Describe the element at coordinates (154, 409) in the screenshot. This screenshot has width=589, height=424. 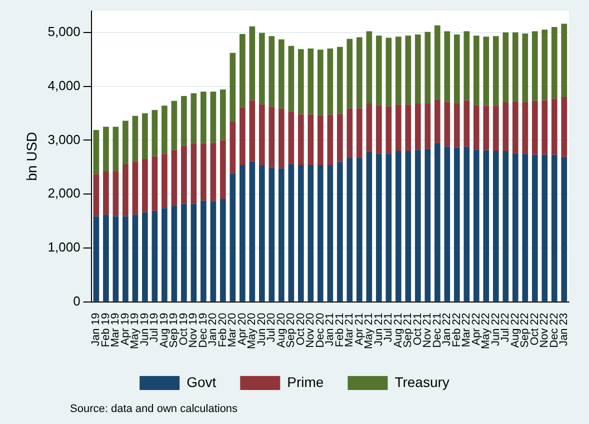
I see `source-note: Source: data and own calculations` at that location.